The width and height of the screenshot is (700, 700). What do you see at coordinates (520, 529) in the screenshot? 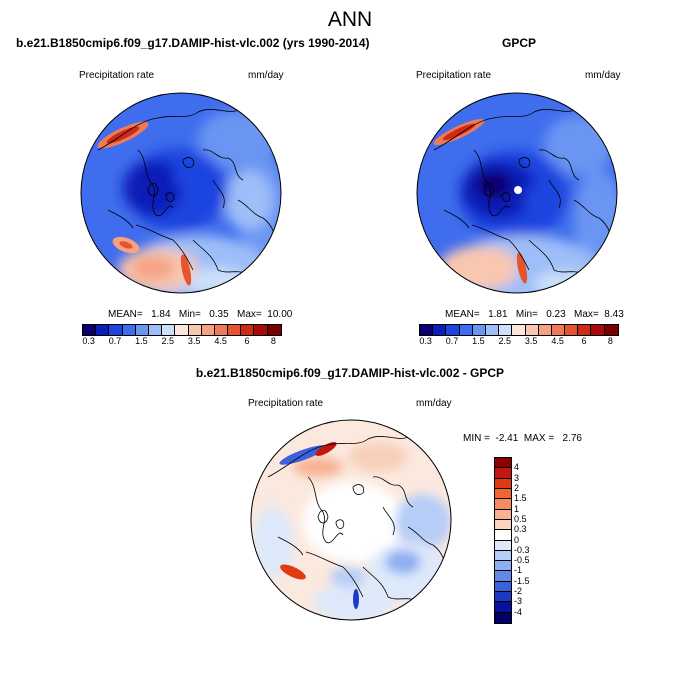
I see `diff-colorbar-tick-label: 0.3` at bounding box center [520, 529].